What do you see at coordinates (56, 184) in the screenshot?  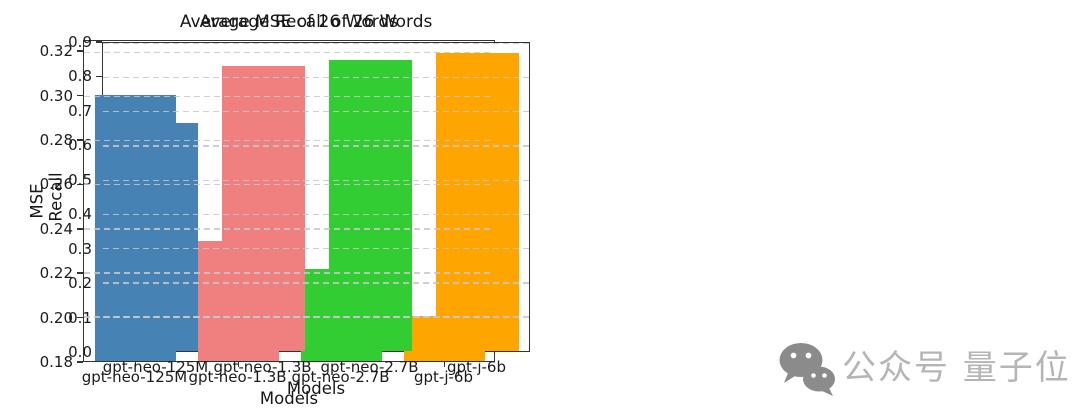 I see `y-tick-label: 0.26` at bounding box center [56, 184].